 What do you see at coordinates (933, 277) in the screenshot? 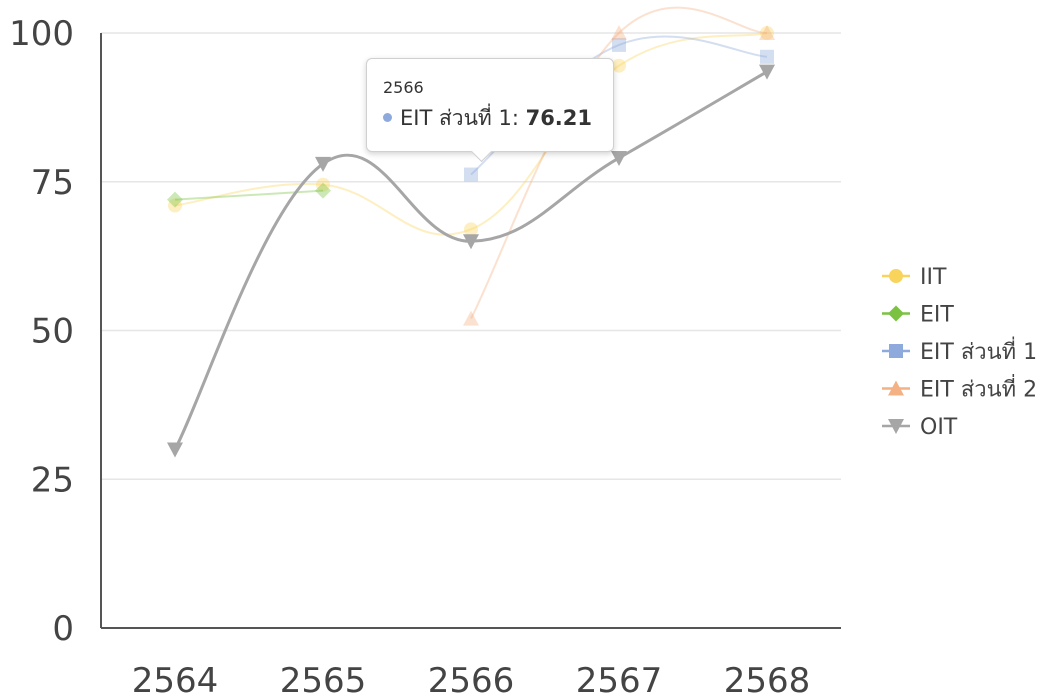
I see `legend-label-0: IIT` at bounding box center [933, 277].